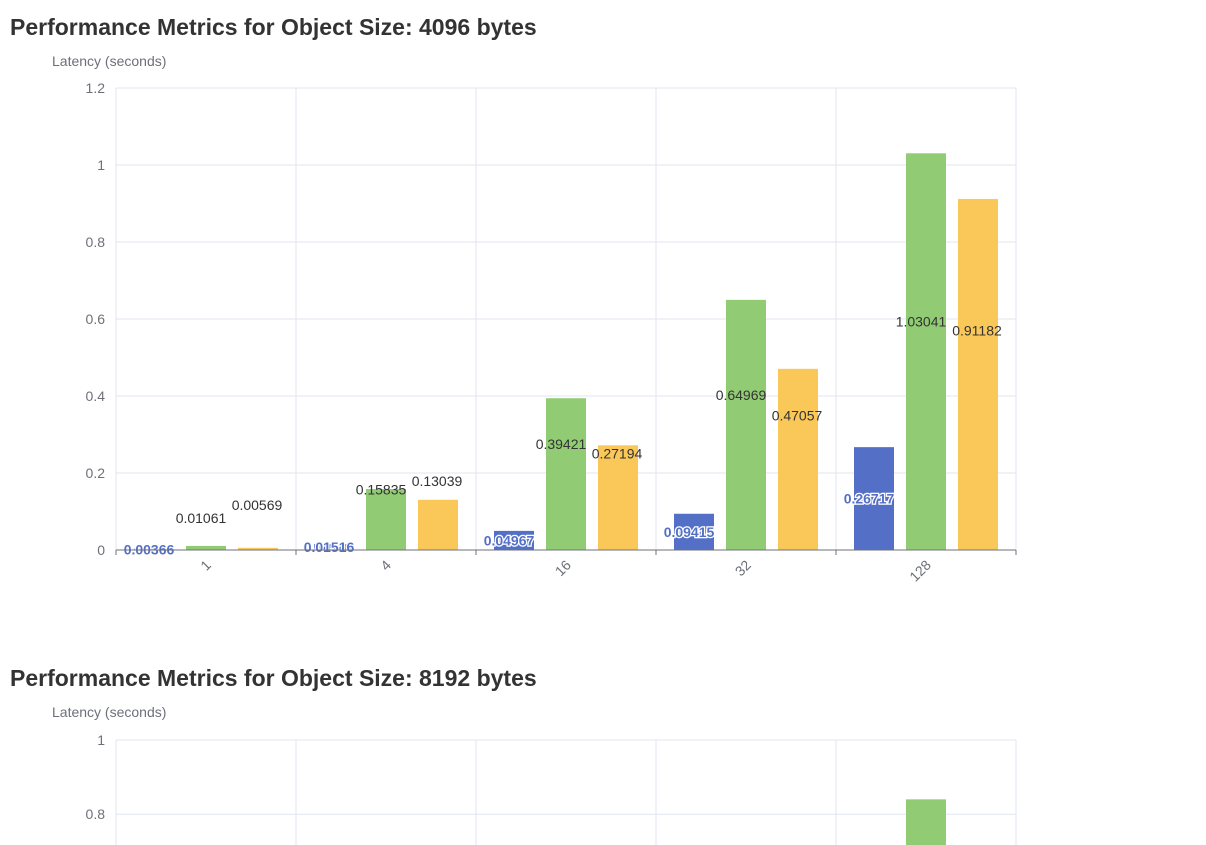 Image resolution: width=1206 pixels, height=845 pixels. Describe the element at coordinates (743, 568) in the screenshot. I see `chart-1-xtick-32: 32` at that location.